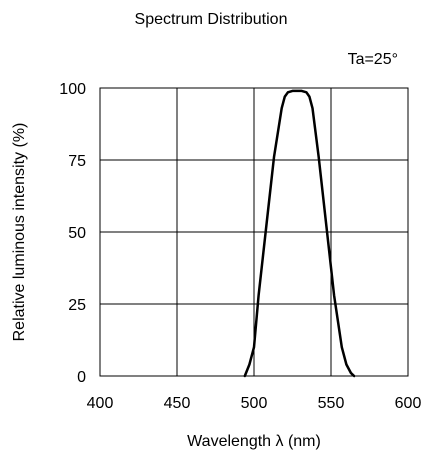 The height and width of the screenshot is (462, 426). What do you see at coordinates (77, 161) in the screenshot?
I see `y-tick-label: 75` at bounding box center [77, 161].